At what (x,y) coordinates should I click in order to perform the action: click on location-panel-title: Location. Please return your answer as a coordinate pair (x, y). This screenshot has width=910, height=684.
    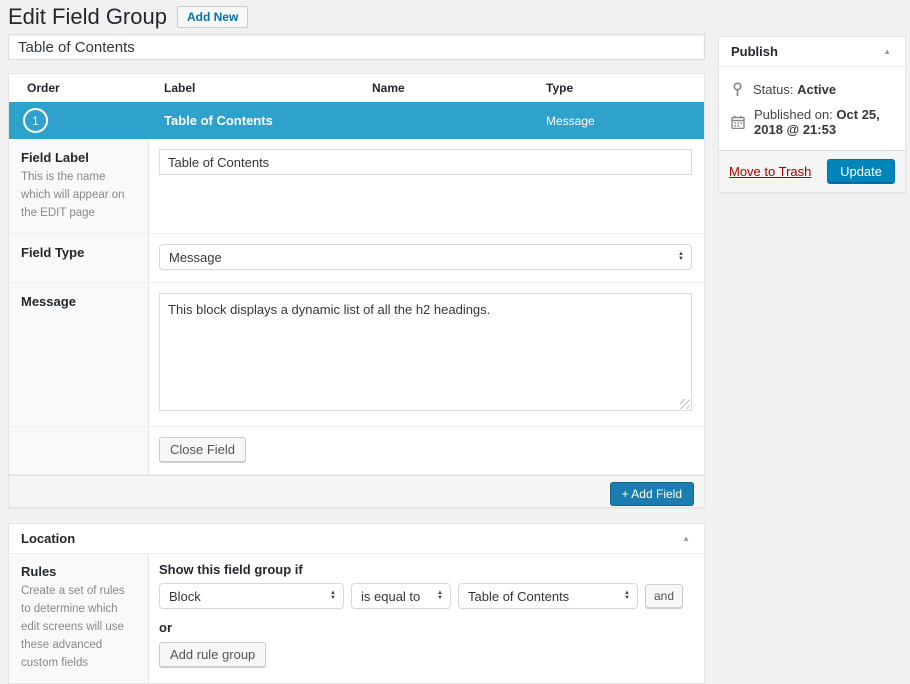
    Looking at the image, I should click on (48, 539).